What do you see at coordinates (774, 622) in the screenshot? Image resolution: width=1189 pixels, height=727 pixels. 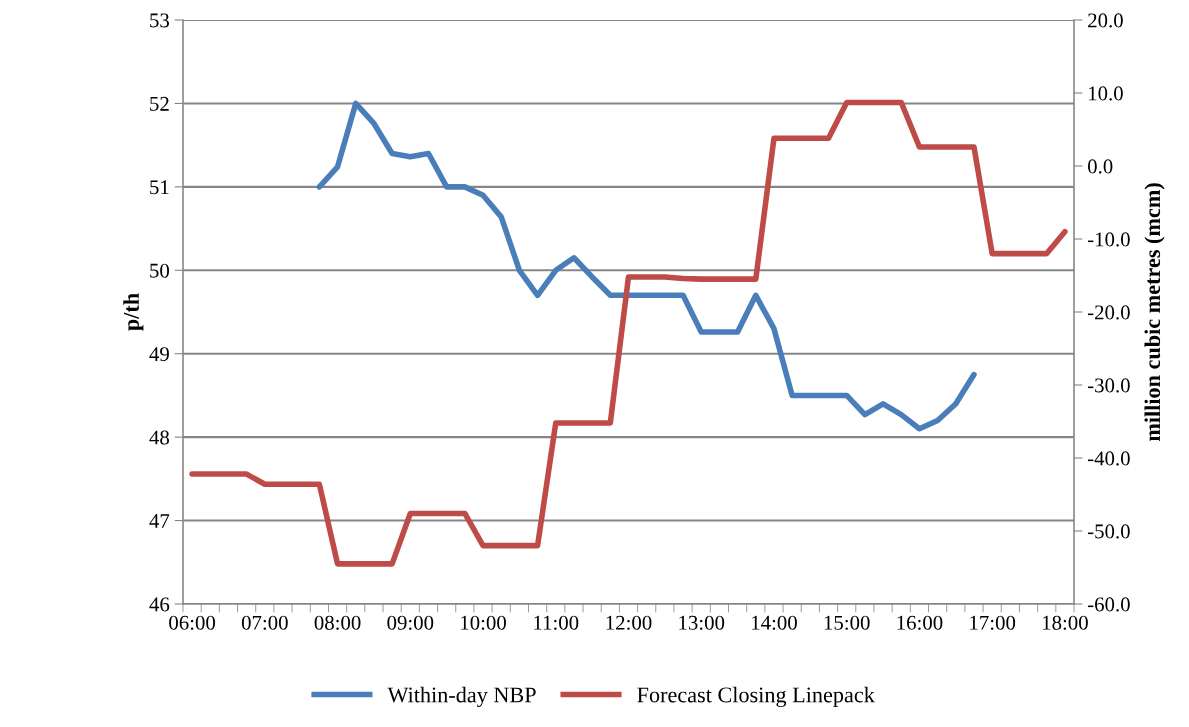 I see `x-tick-label: 14:00` at bounding box center [774, 622].